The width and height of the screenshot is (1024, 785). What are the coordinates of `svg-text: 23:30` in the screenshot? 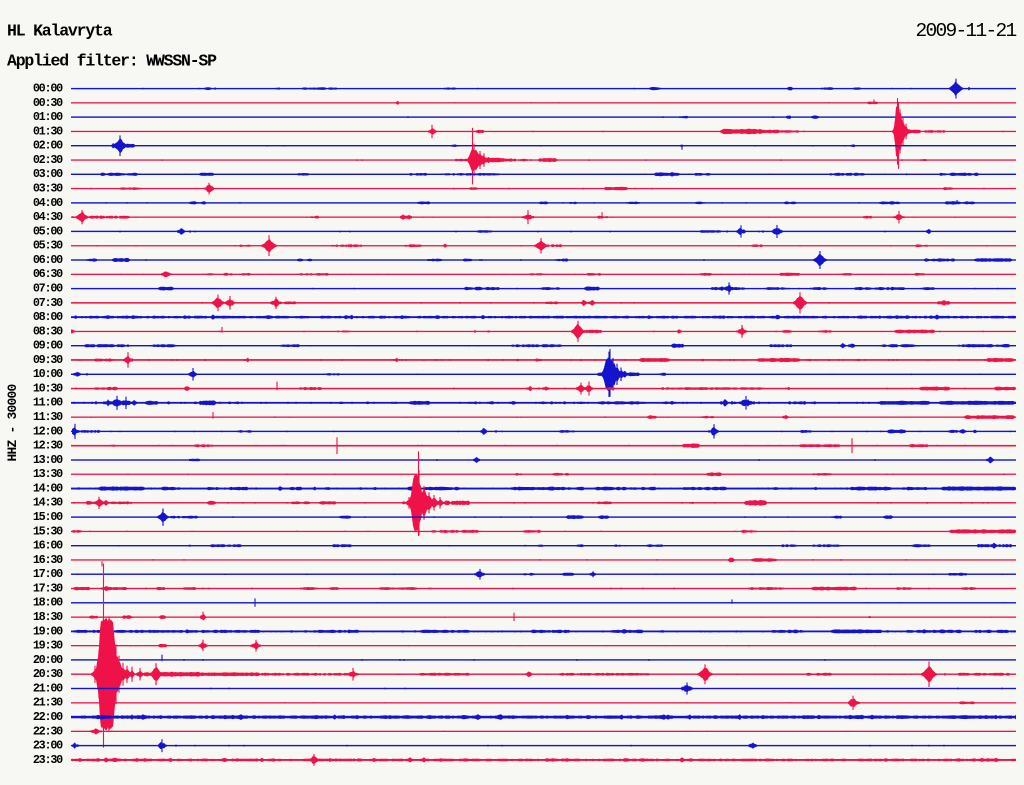 It's located at (48, 760).